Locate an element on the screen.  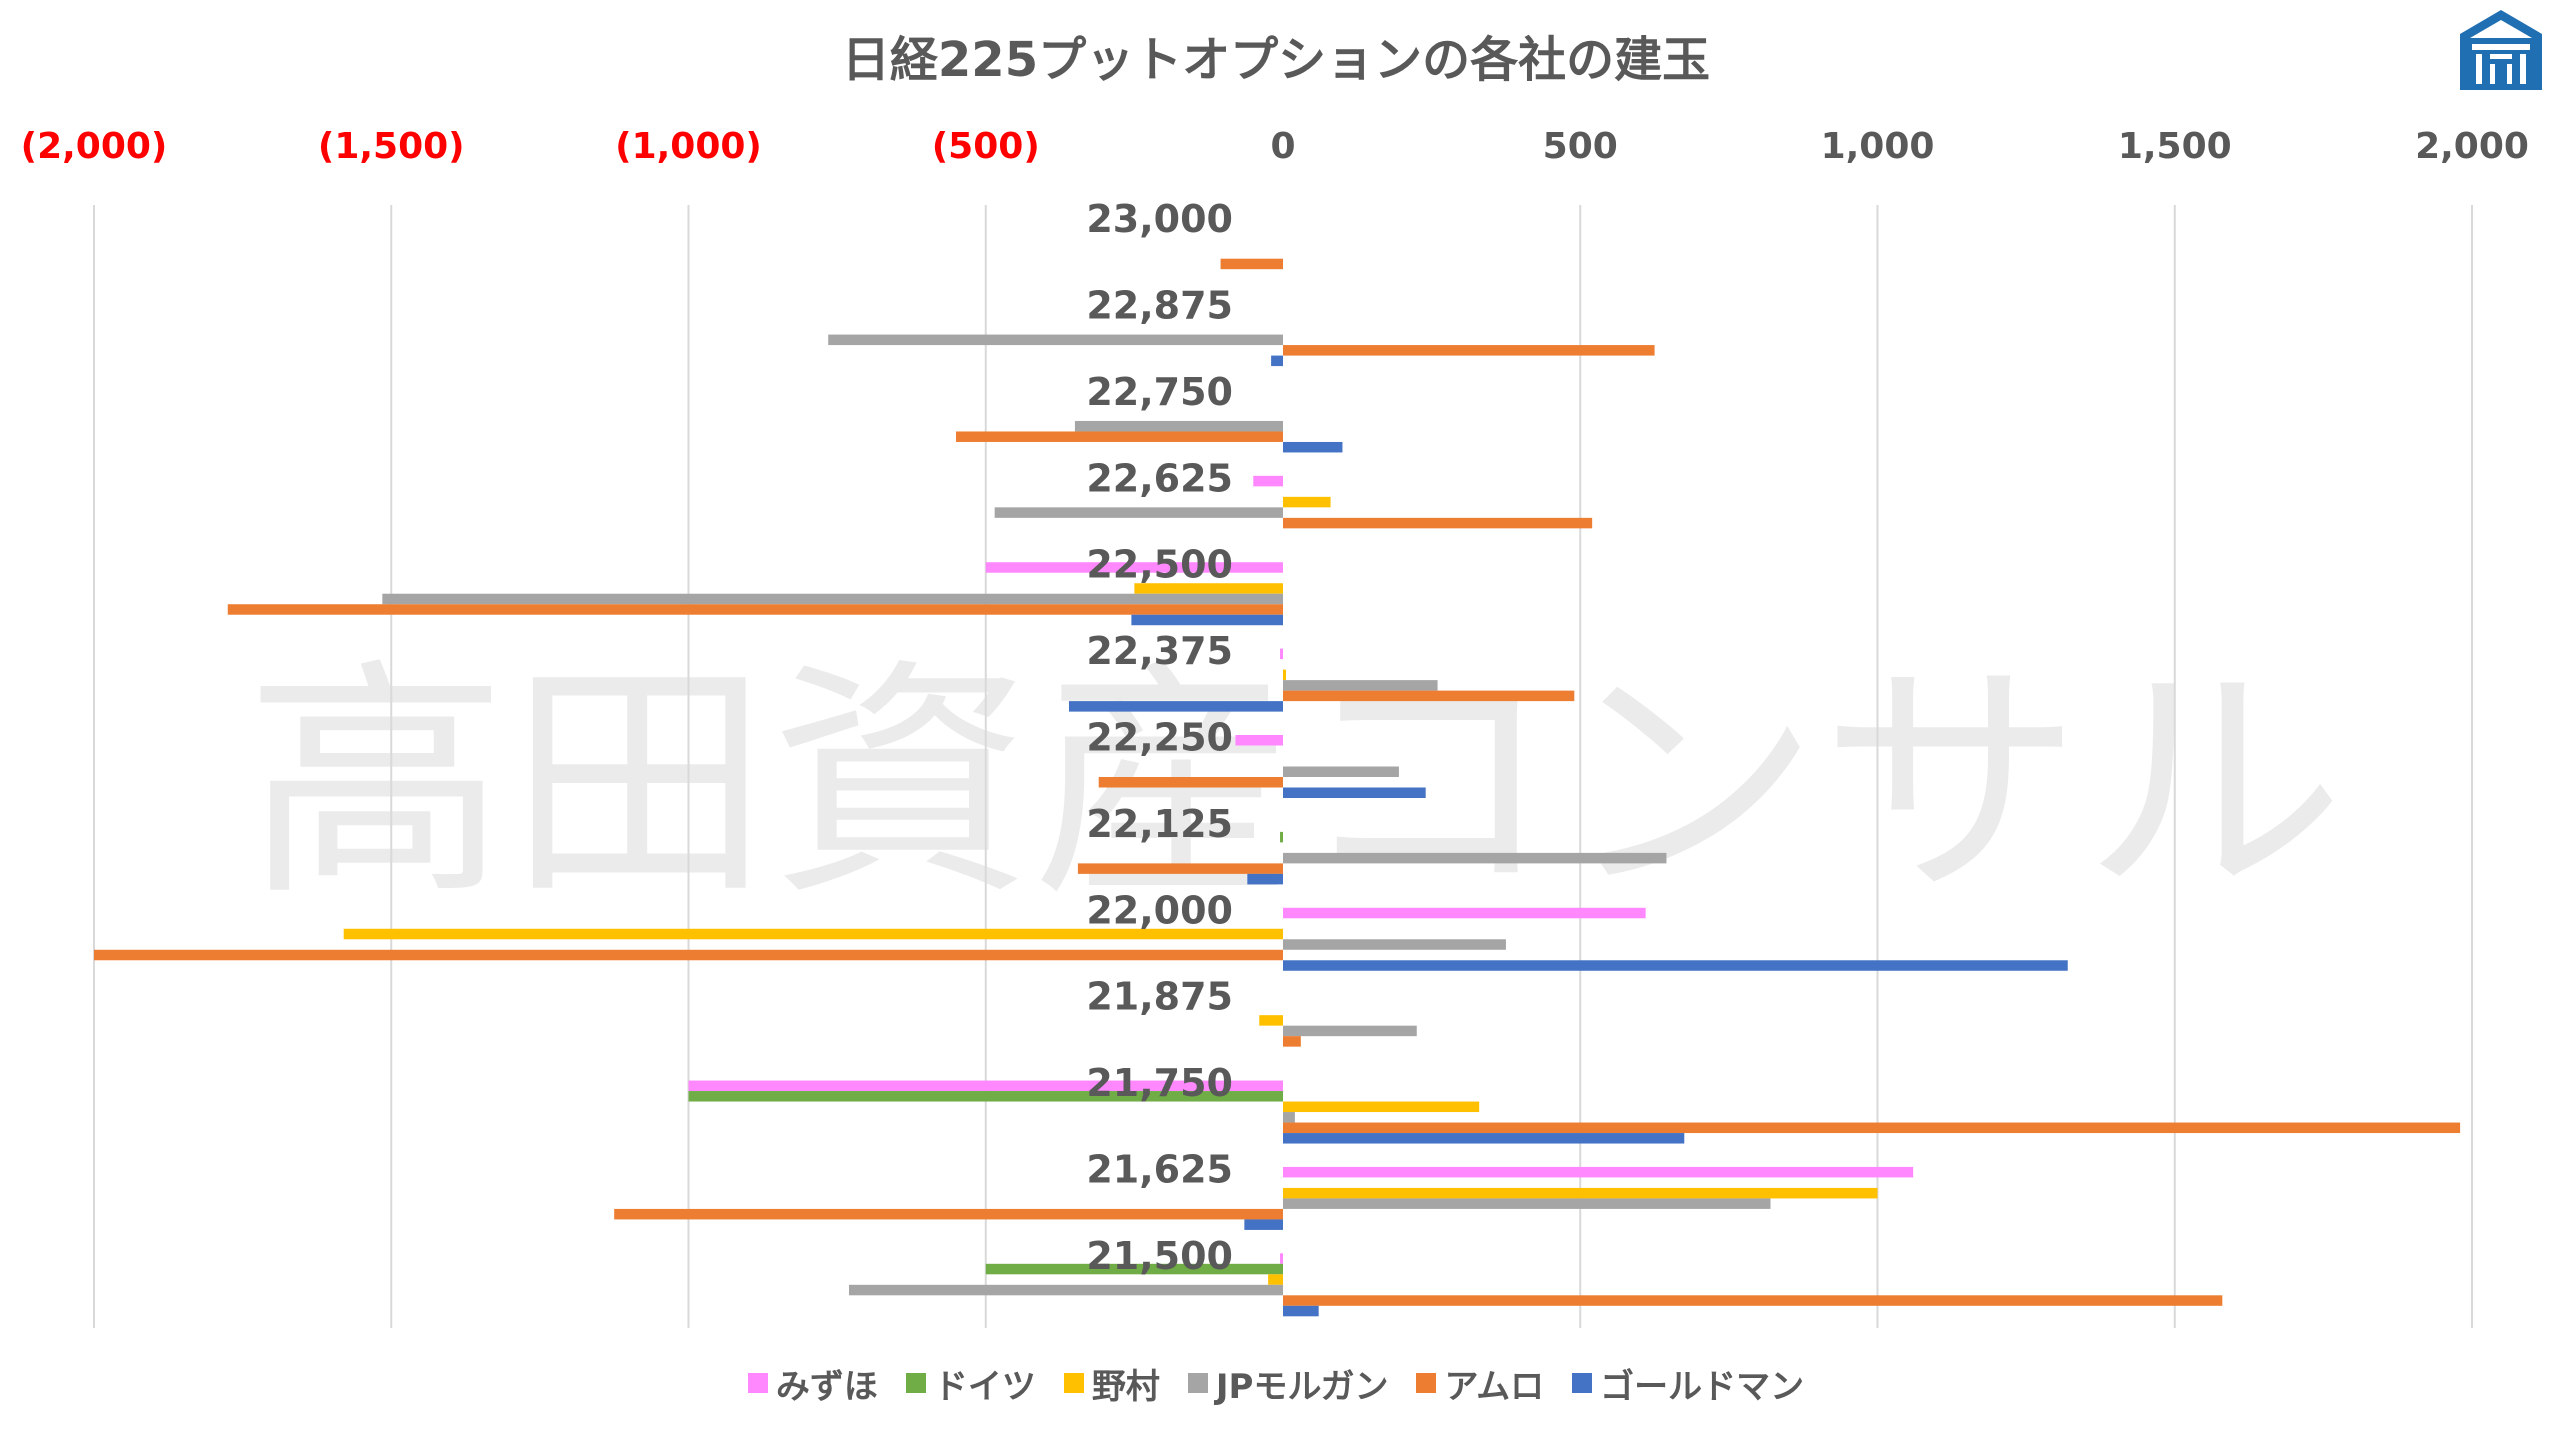
bar-野村-21,500 is located at coordinates (1275, 1279).